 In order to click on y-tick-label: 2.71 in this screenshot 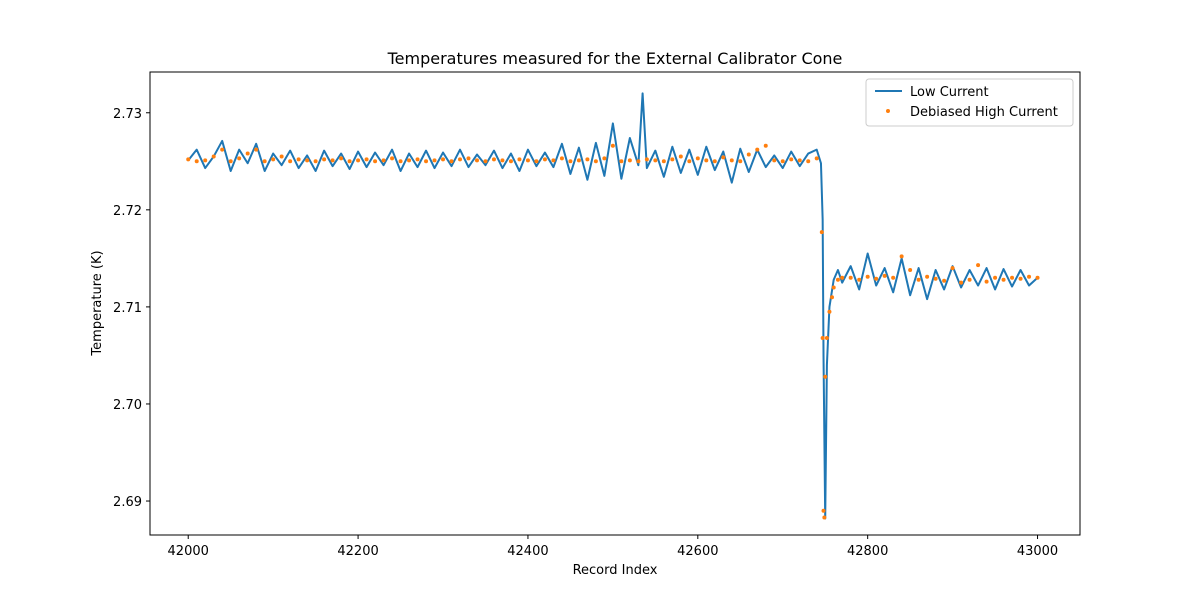, I will do `click(127, 308)`.